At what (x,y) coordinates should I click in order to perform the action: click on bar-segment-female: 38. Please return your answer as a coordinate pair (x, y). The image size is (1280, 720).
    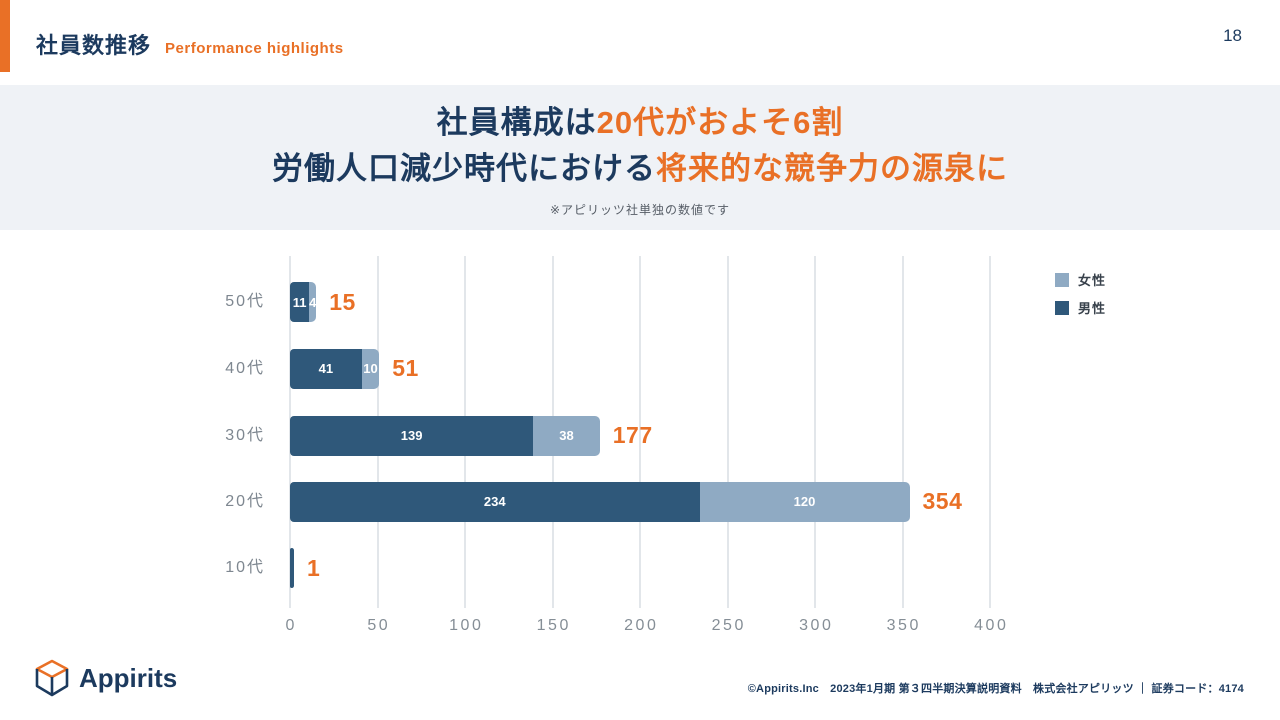
    Looking at the image, I should click on (566, 435).